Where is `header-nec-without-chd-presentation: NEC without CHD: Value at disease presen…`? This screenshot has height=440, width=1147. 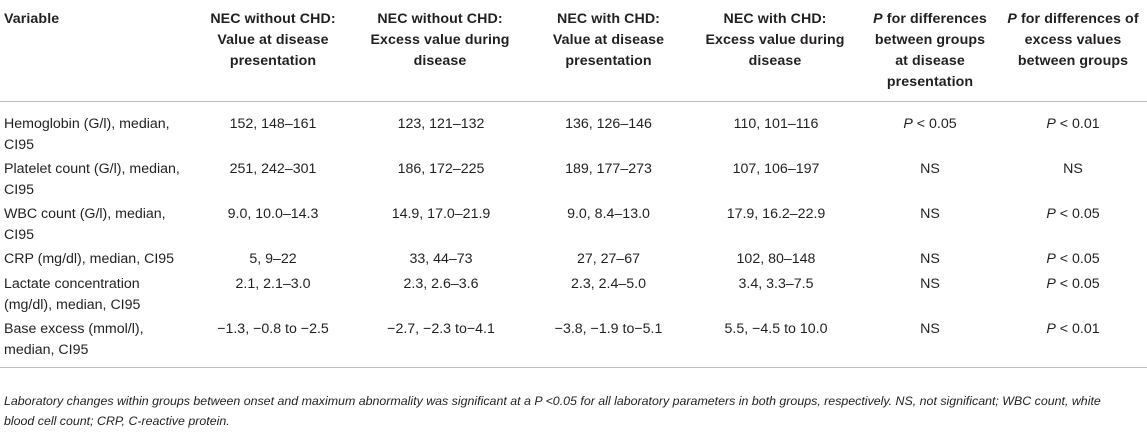 header-nec-without-chd-presentation: NEC without CHD: Value at disease presen… is located at coordinates (273, 51).